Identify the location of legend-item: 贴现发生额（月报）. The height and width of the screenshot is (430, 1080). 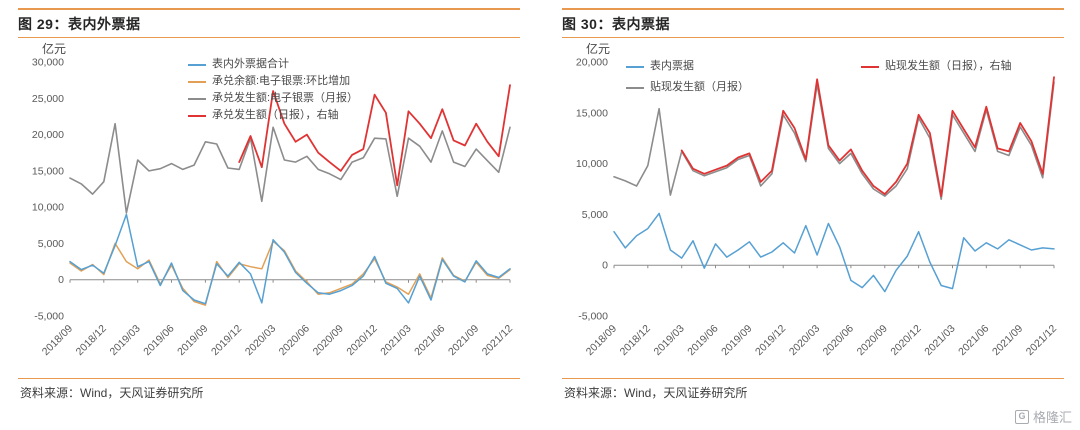
(687, 87).